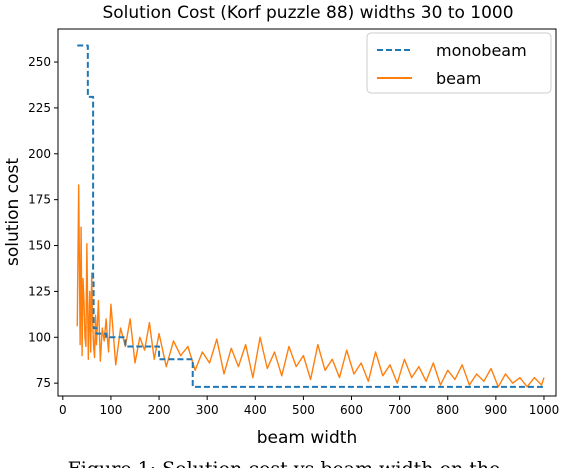 The height and width of the screenshot is (468, 568). Describe the element at coordinates (43, 222) in the screenshot. I see `y-axis: 75 100 125 150 175 200 225 250` at that location.